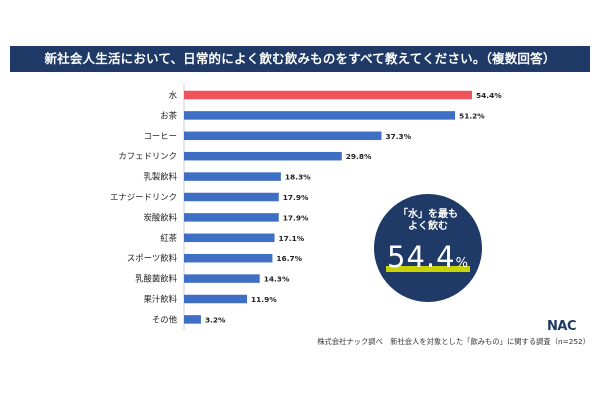  What do you see at coordinates (489, 95) in the screenshot?
I see `value-label: 54.4%` at bounding box center [489, 95].